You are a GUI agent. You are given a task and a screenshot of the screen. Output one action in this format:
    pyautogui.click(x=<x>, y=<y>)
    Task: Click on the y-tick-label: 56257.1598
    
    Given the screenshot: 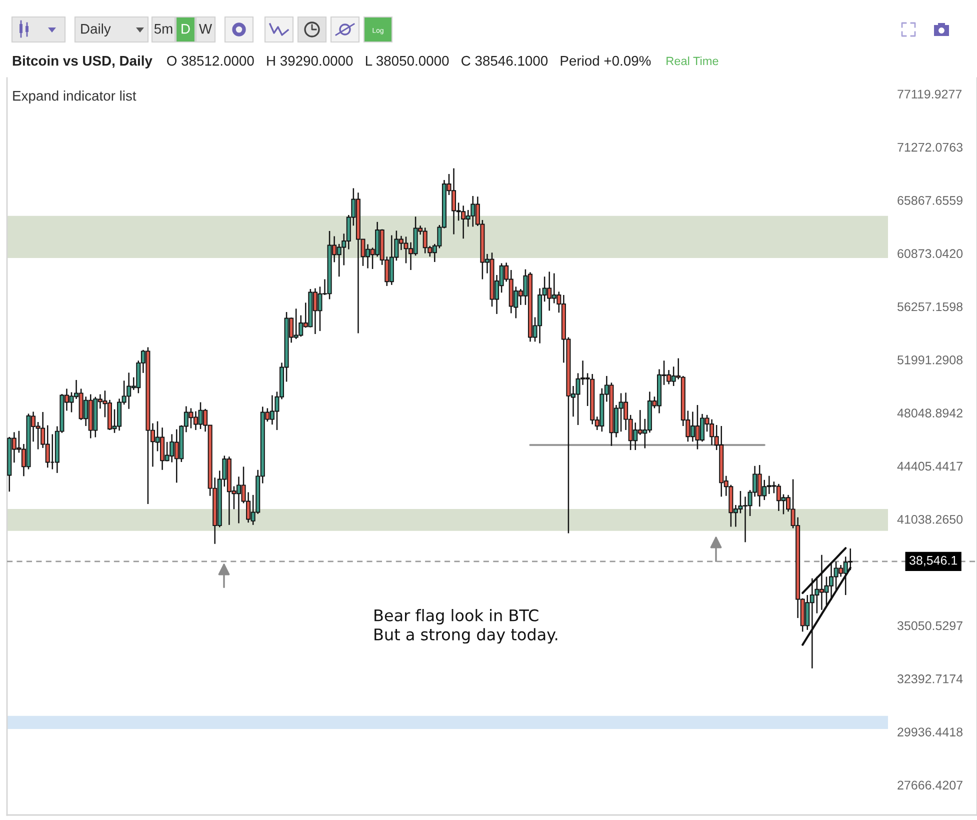 What is the action you would take?
    pyautogui.click(x=930, y=307)
    